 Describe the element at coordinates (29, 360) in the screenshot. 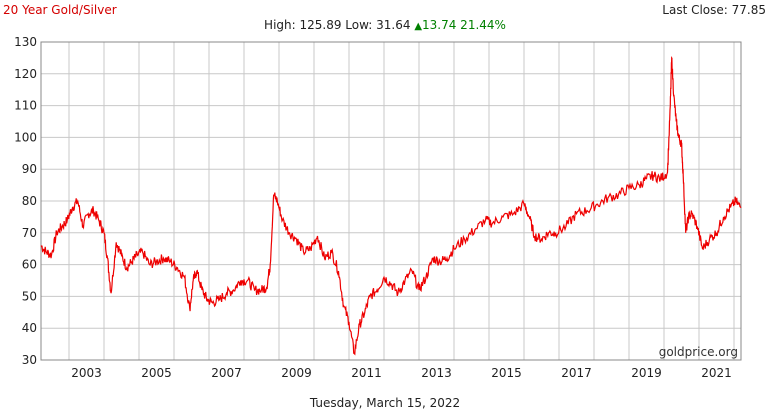

I see `y-tick-label: 30` at that location.